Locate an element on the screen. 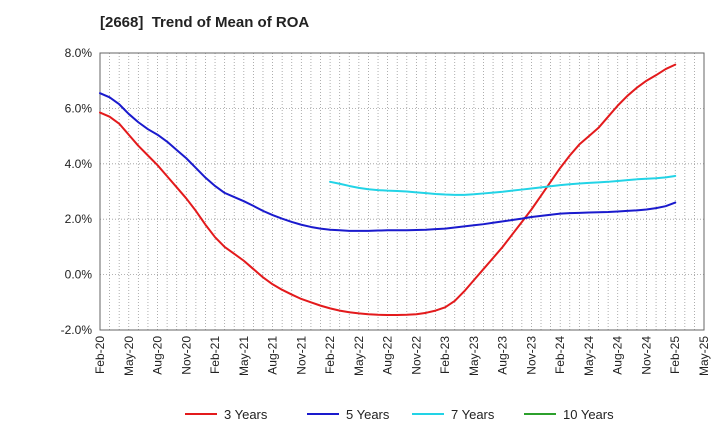 This screenshot has height=440, width=720. x-tick-label: Aug-24 is located at coordinates (618, 355).